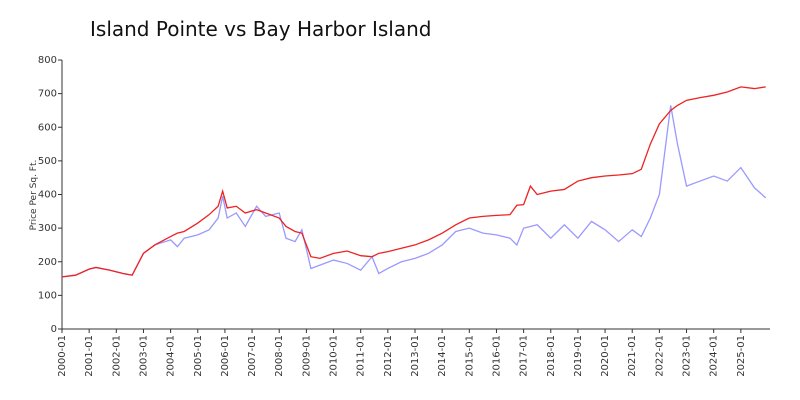 This screenshot has height=400, width=800. What do you see at coordinates (334, 356) in the screenshot?
I see `x-tick-label: 2010-01` at bounding box center [334, 356].